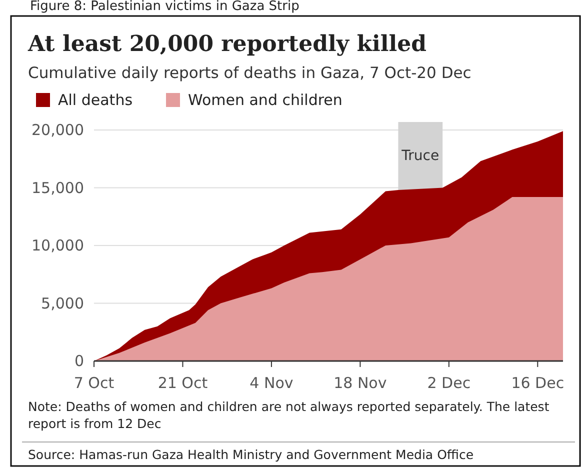 The image size is (581, 468). What do you see at coordinates (250, 73) in the screenshot?
I see `chart-subtitle: Cumulative daily reports of deaths in Gaza, 7 Oct-20 Dec` at bounding box center [250, 73].